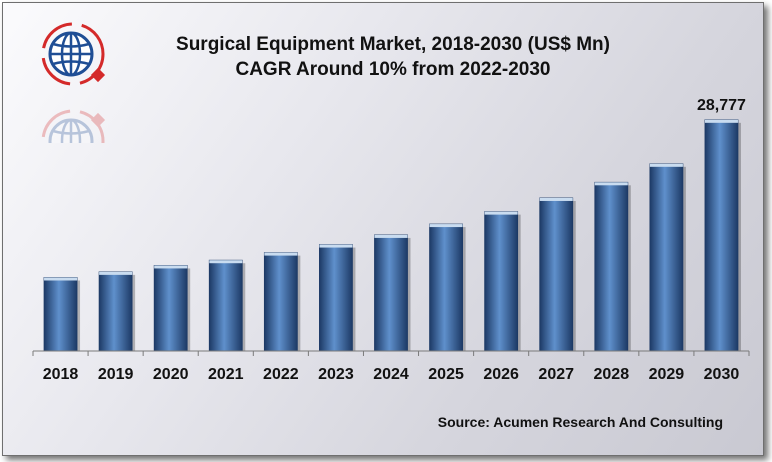 The height and width of the screenshot is (462, 772). I want to click on bar-2029, so click(667, 257).